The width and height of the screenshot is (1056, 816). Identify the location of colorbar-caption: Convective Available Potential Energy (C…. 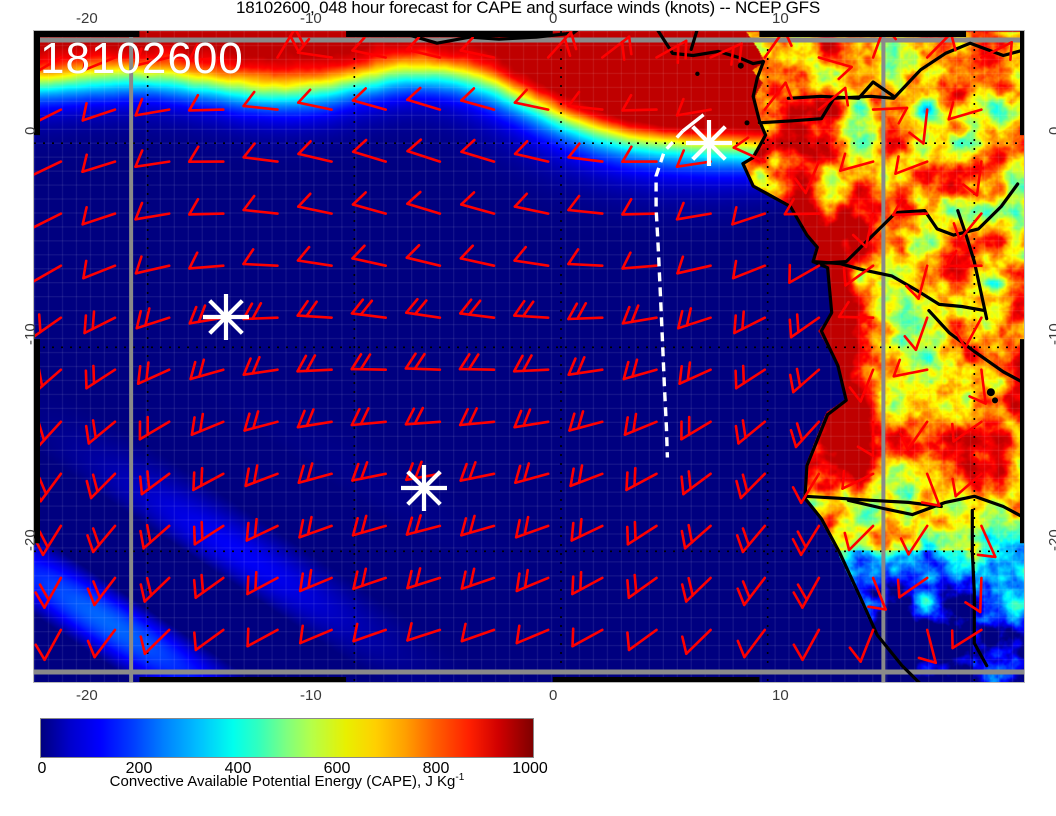
(287, 781).